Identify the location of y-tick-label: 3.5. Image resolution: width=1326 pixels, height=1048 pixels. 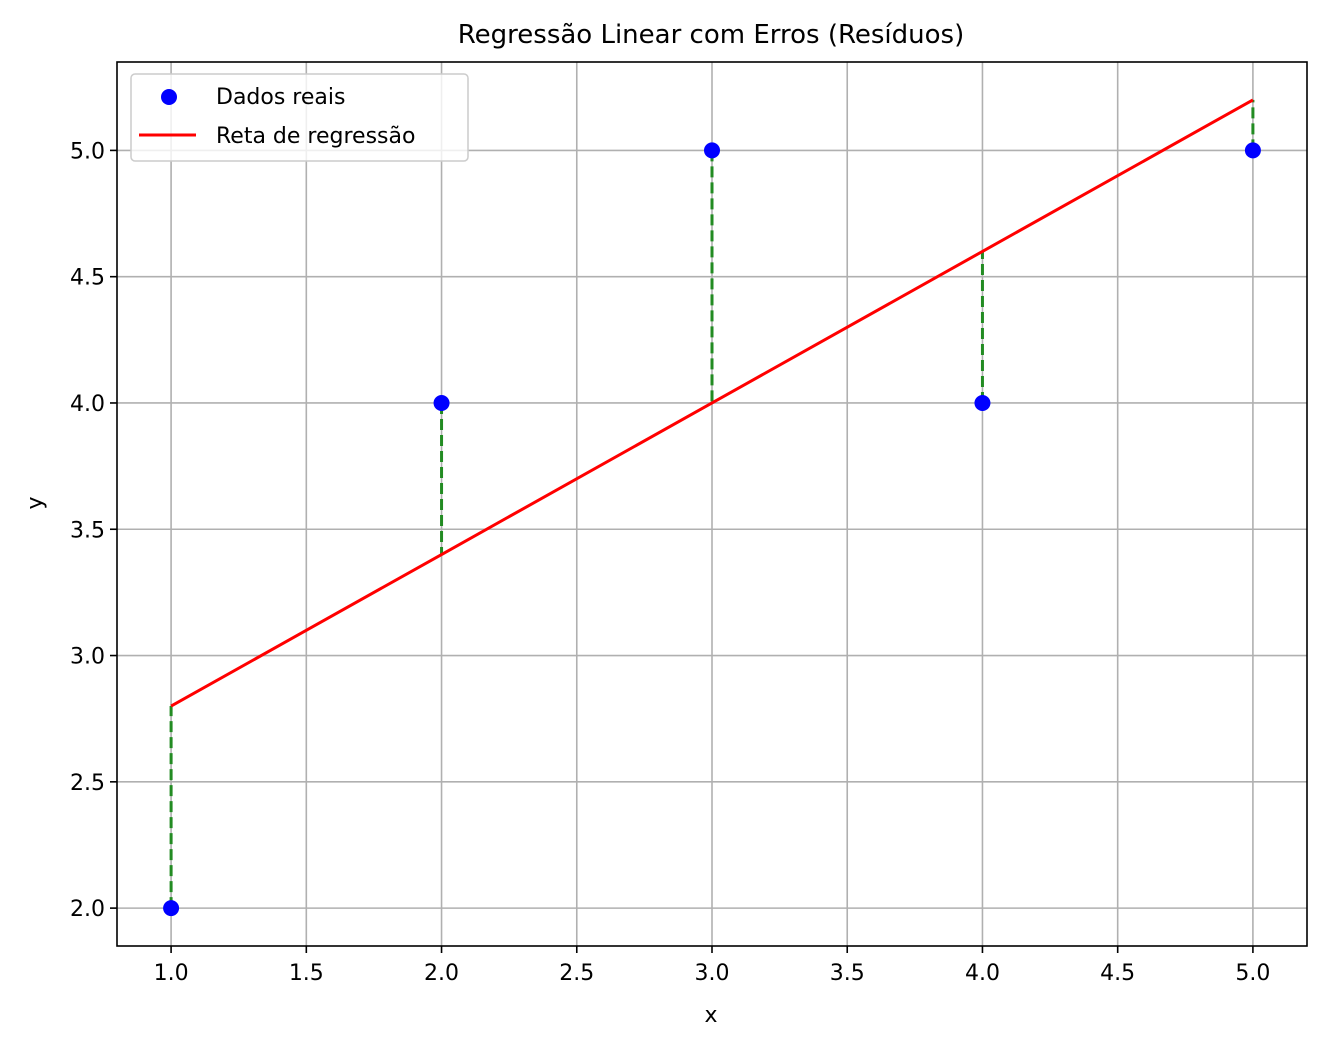
(87, 530).